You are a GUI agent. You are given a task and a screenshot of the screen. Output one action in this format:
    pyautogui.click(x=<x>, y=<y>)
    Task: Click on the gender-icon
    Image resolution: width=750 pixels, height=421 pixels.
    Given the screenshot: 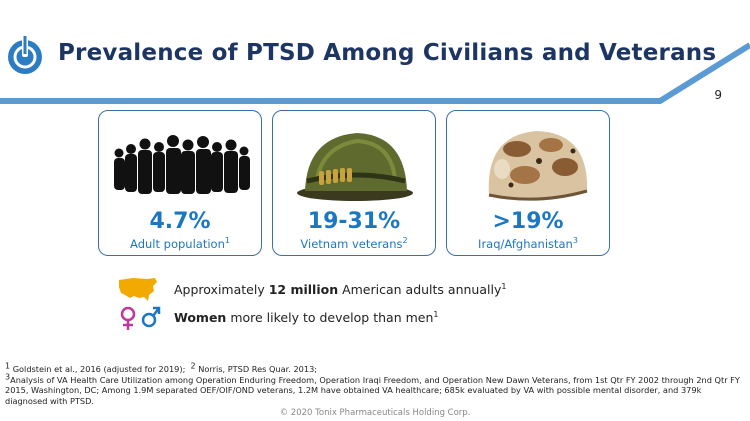 What is the action you would take?
    pyautogui.click(x=140, y=318)
    